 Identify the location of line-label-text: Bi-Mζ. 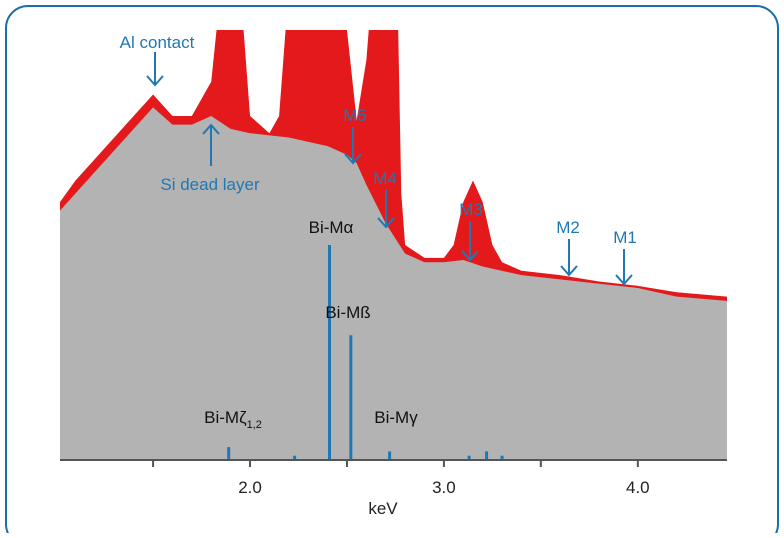
(225, 417).